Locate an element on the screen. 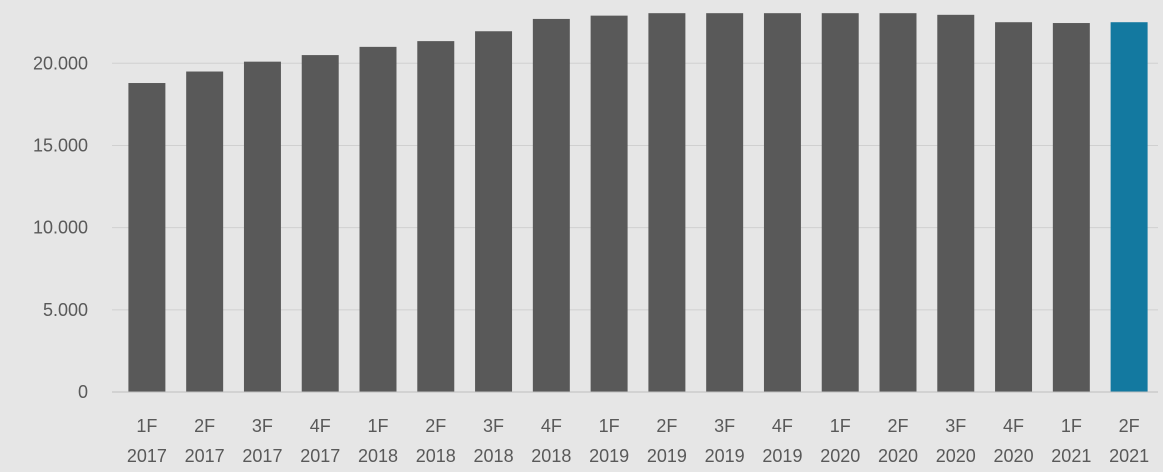 The image size is (1163, 472). y-axis-ticks: 0 5.000 10.000 15.000 20.000 is located at coordinates (60, 227).